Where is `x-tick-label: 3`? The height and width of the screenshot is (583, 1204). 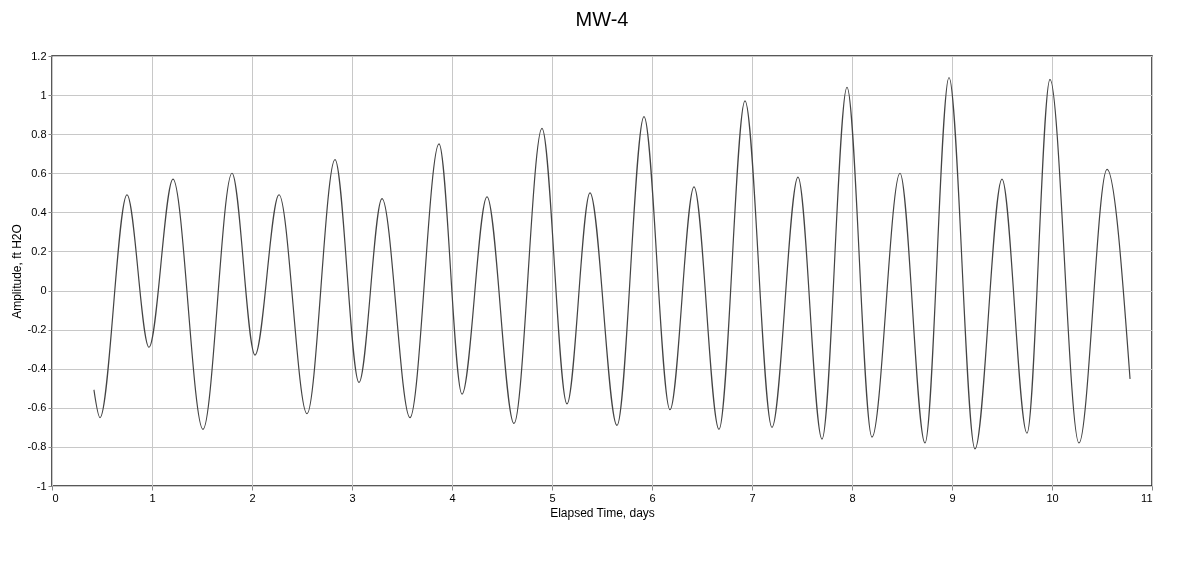
x-tick-label: 3 is located at coordinates (352, 497).